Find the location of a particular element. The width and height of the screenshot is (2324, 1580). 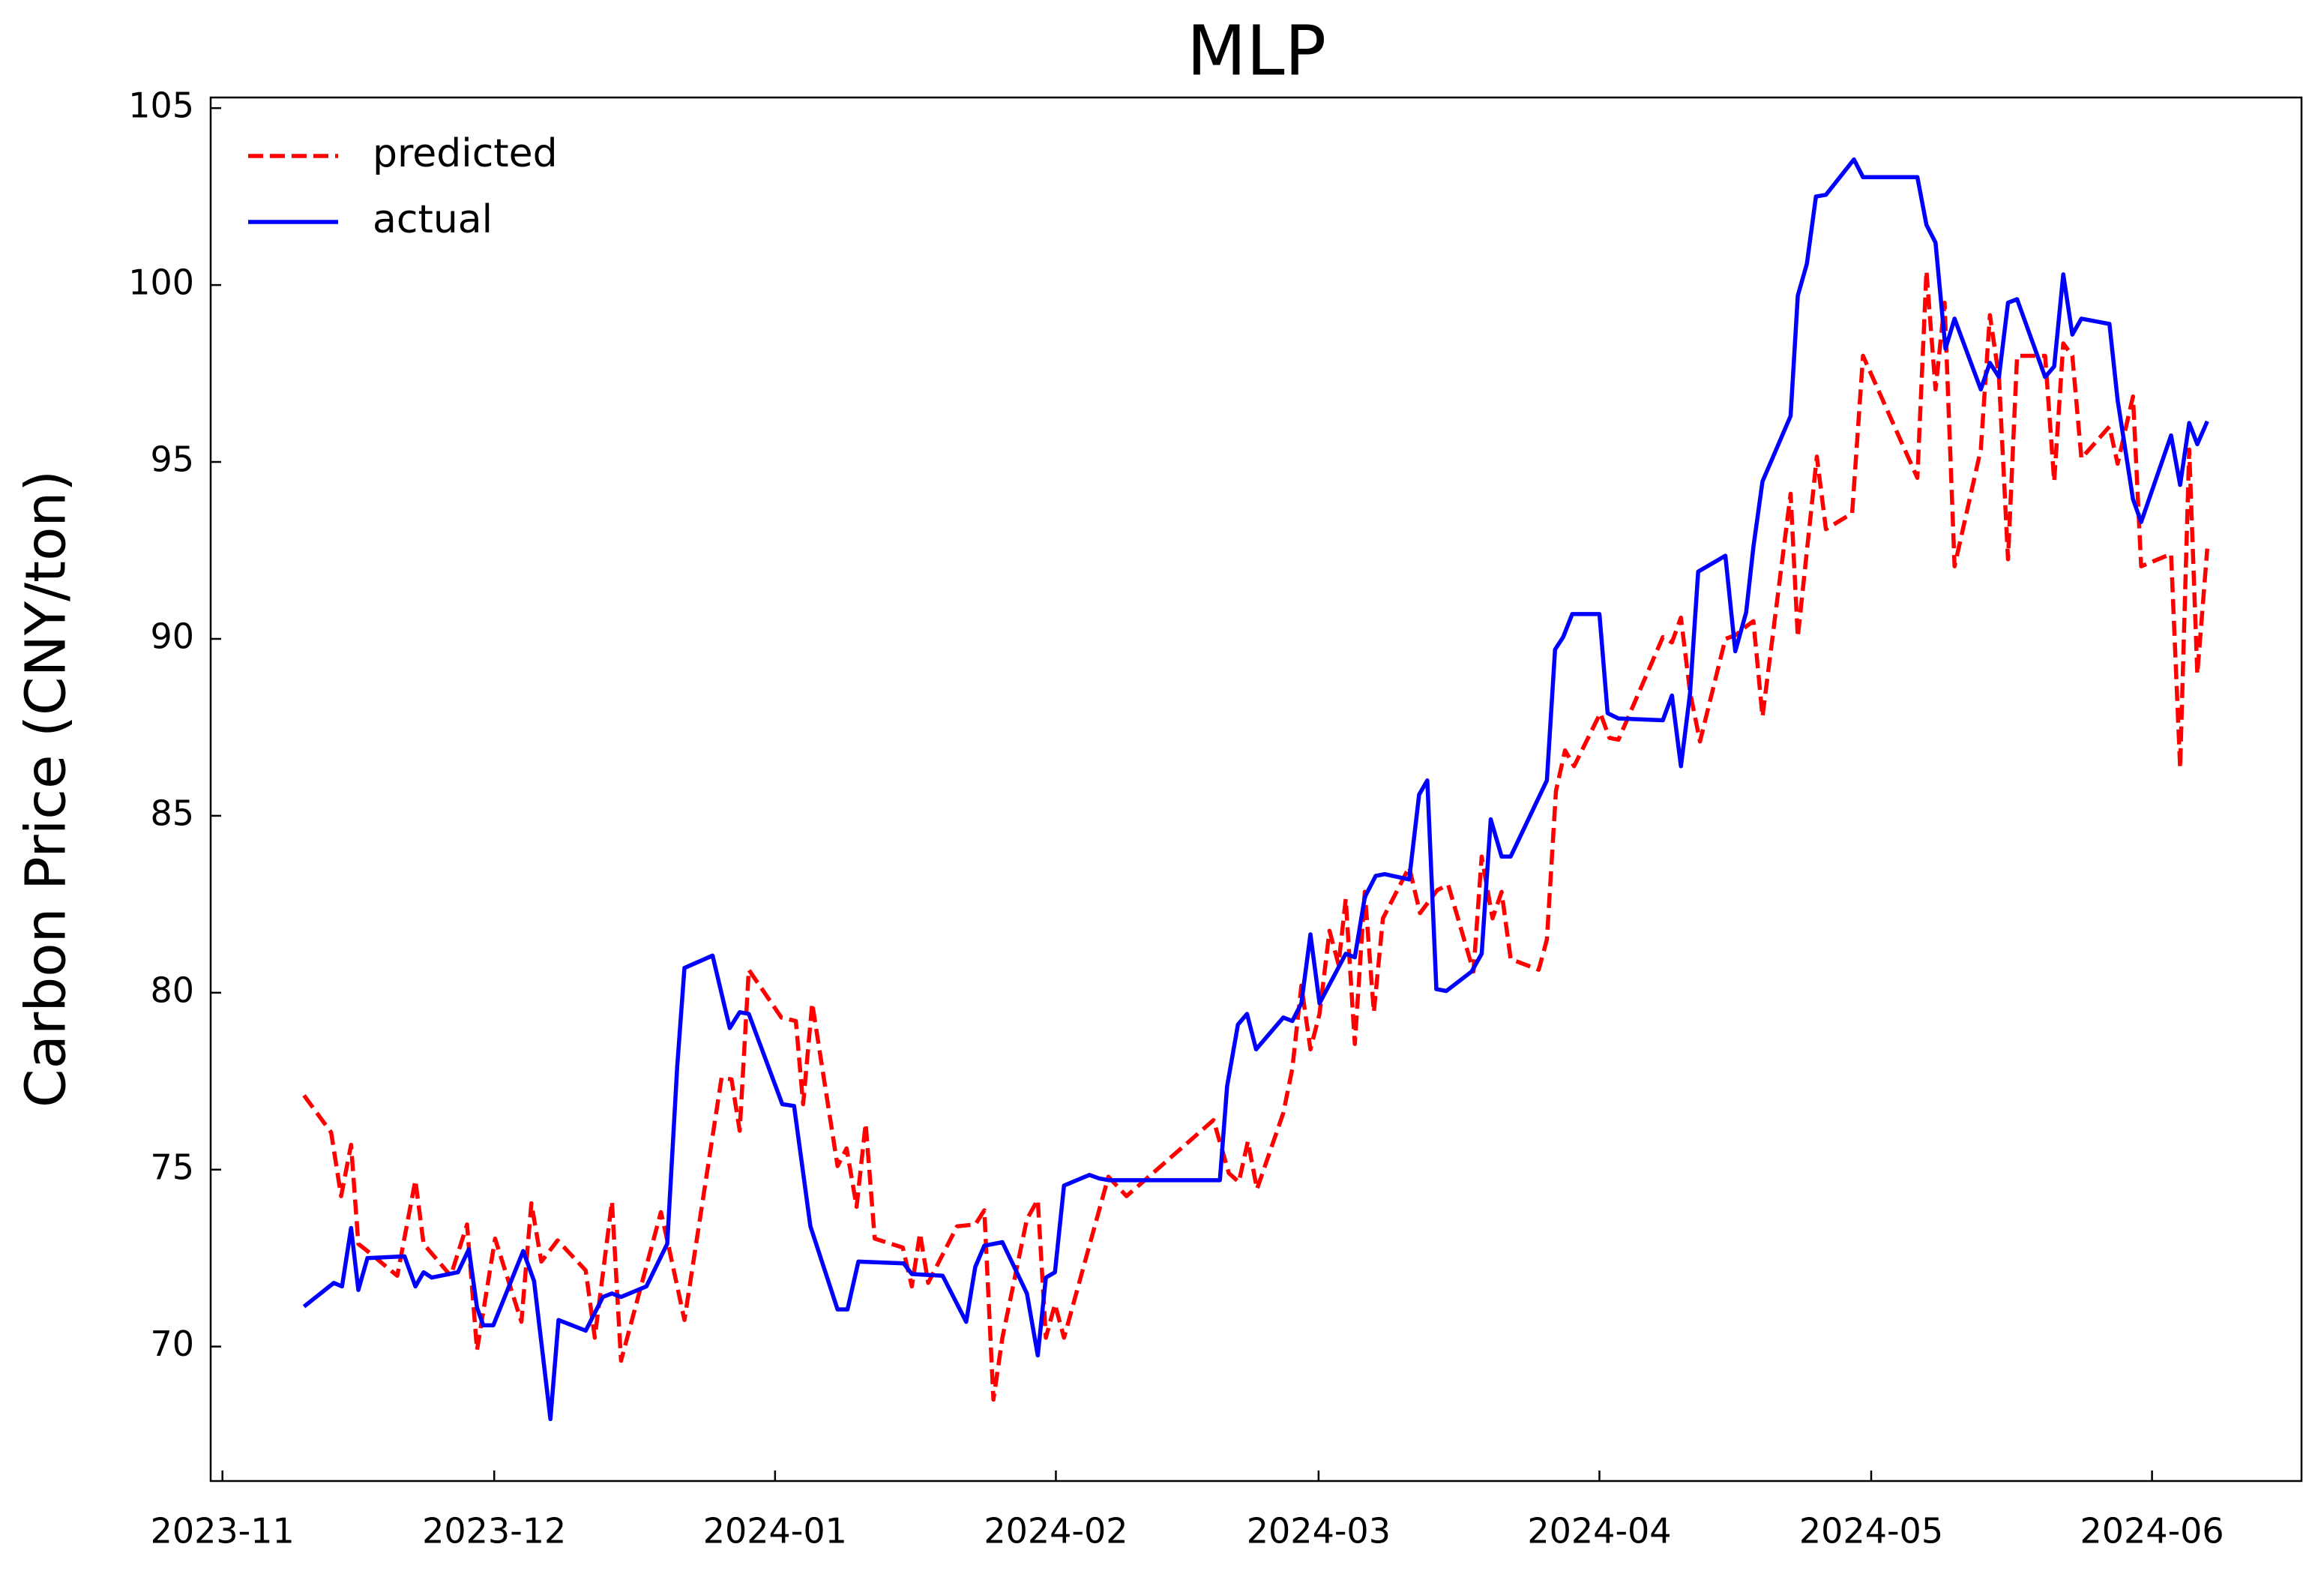

y-axis-label: Carbon Price (CNY/ton) is located at coordinates (46, 789).